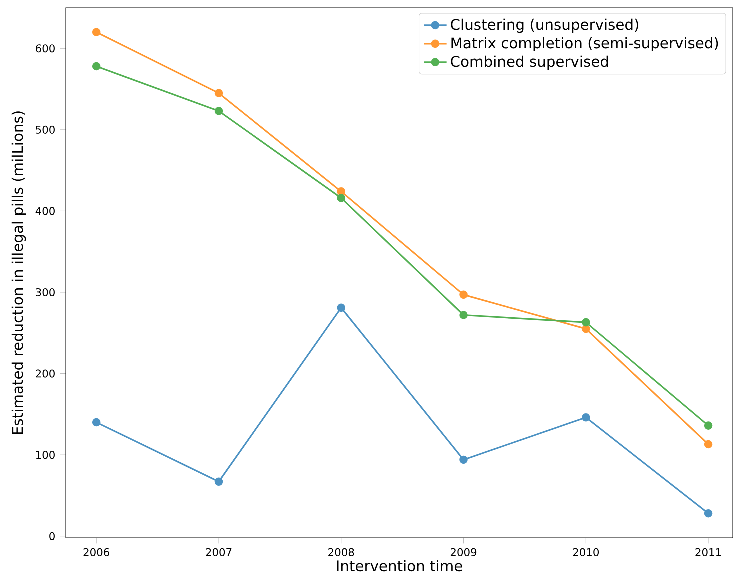 The width and height of the screenshot is (735, 580). I want to click on y-tick-label: 500, so click(45, 130).